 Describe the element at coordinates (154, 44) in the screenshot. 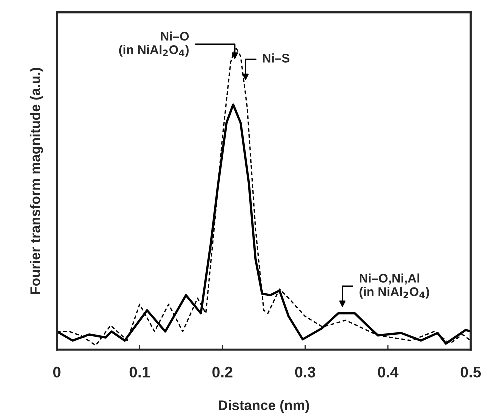

I see `annotation: Ni–O (in NiAl$_{2}$O$_{4}$)` at that location.